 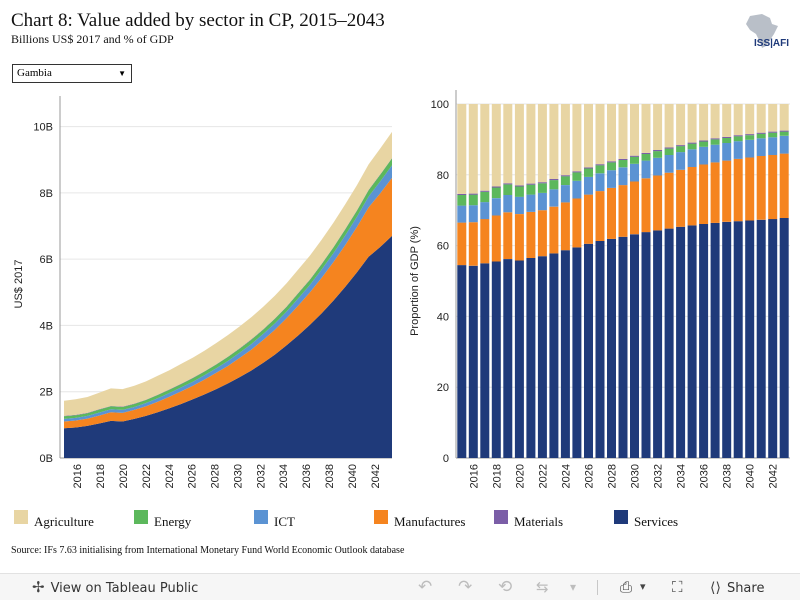 What do you see at coordinates (784, 133) in the screenshot?
I see `bar-energy-2043` at bounding box center [784, 133].